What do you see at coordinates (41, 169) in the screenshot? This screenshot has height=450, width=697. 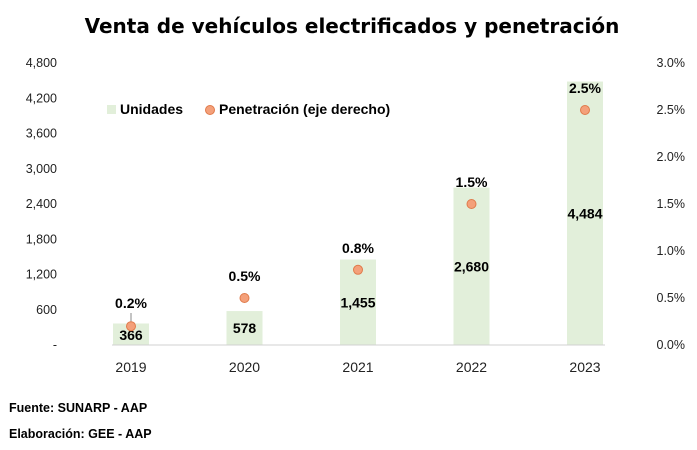 I see `left-tick-label: 3,000` at bounding box center [41, 169].